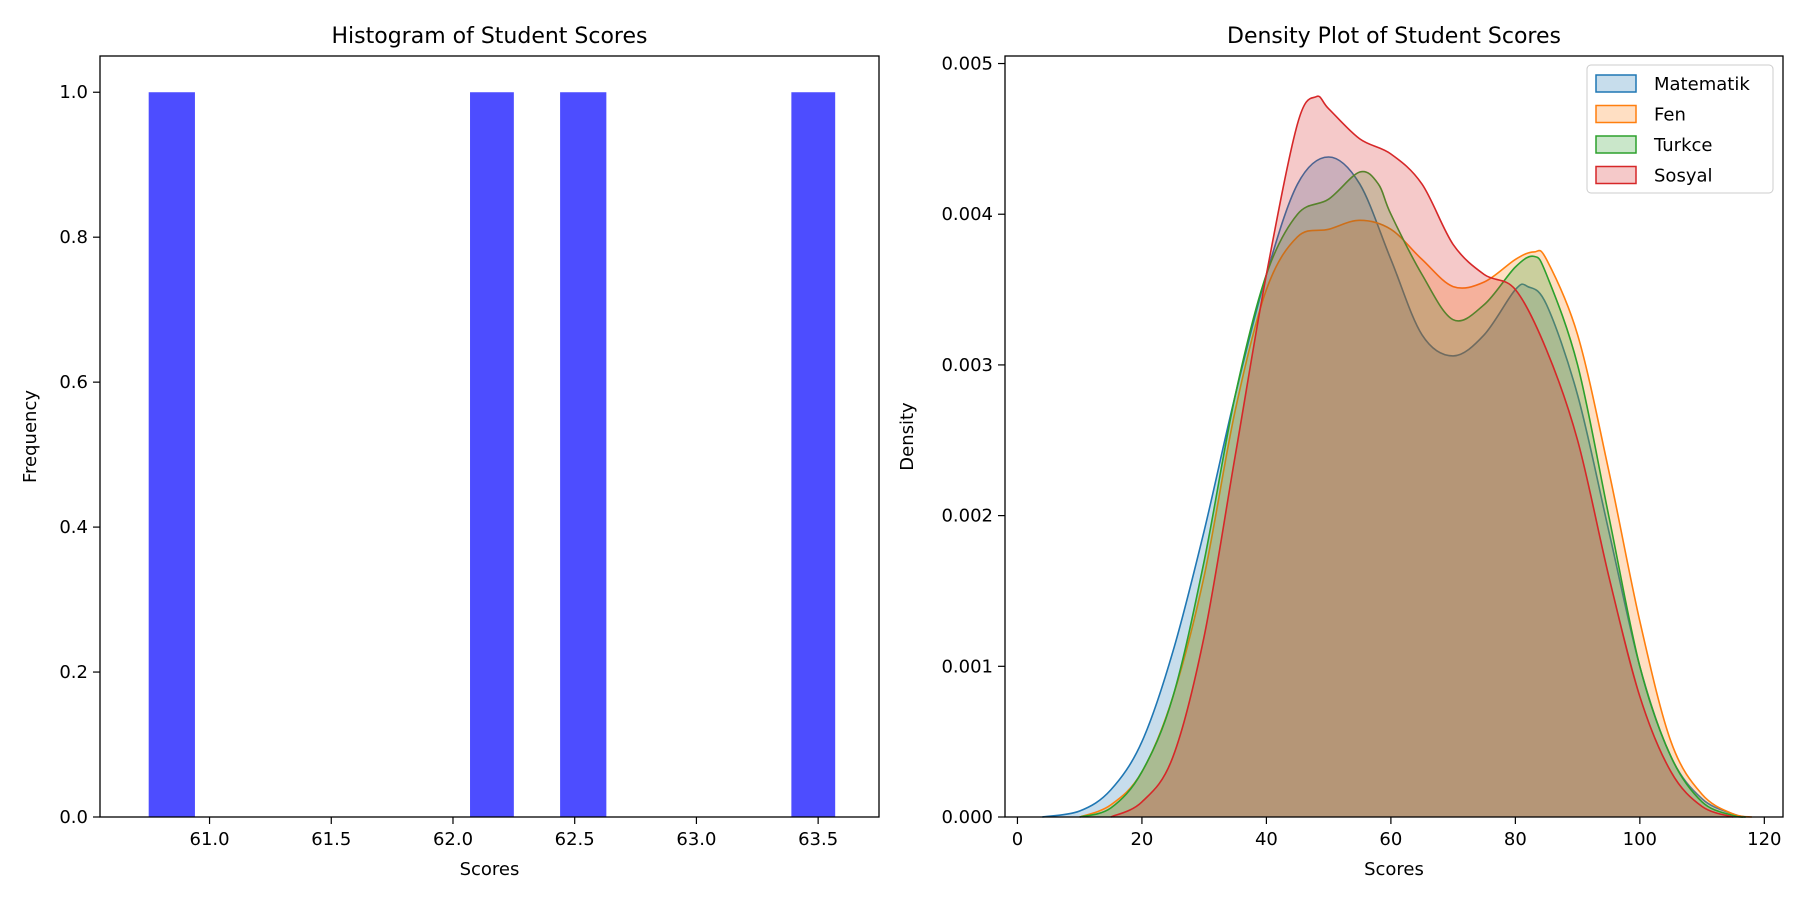 The height and width of the screenshot is (900, 1800). I want to click on x-tick-label: 62.0, so click(453, 839).